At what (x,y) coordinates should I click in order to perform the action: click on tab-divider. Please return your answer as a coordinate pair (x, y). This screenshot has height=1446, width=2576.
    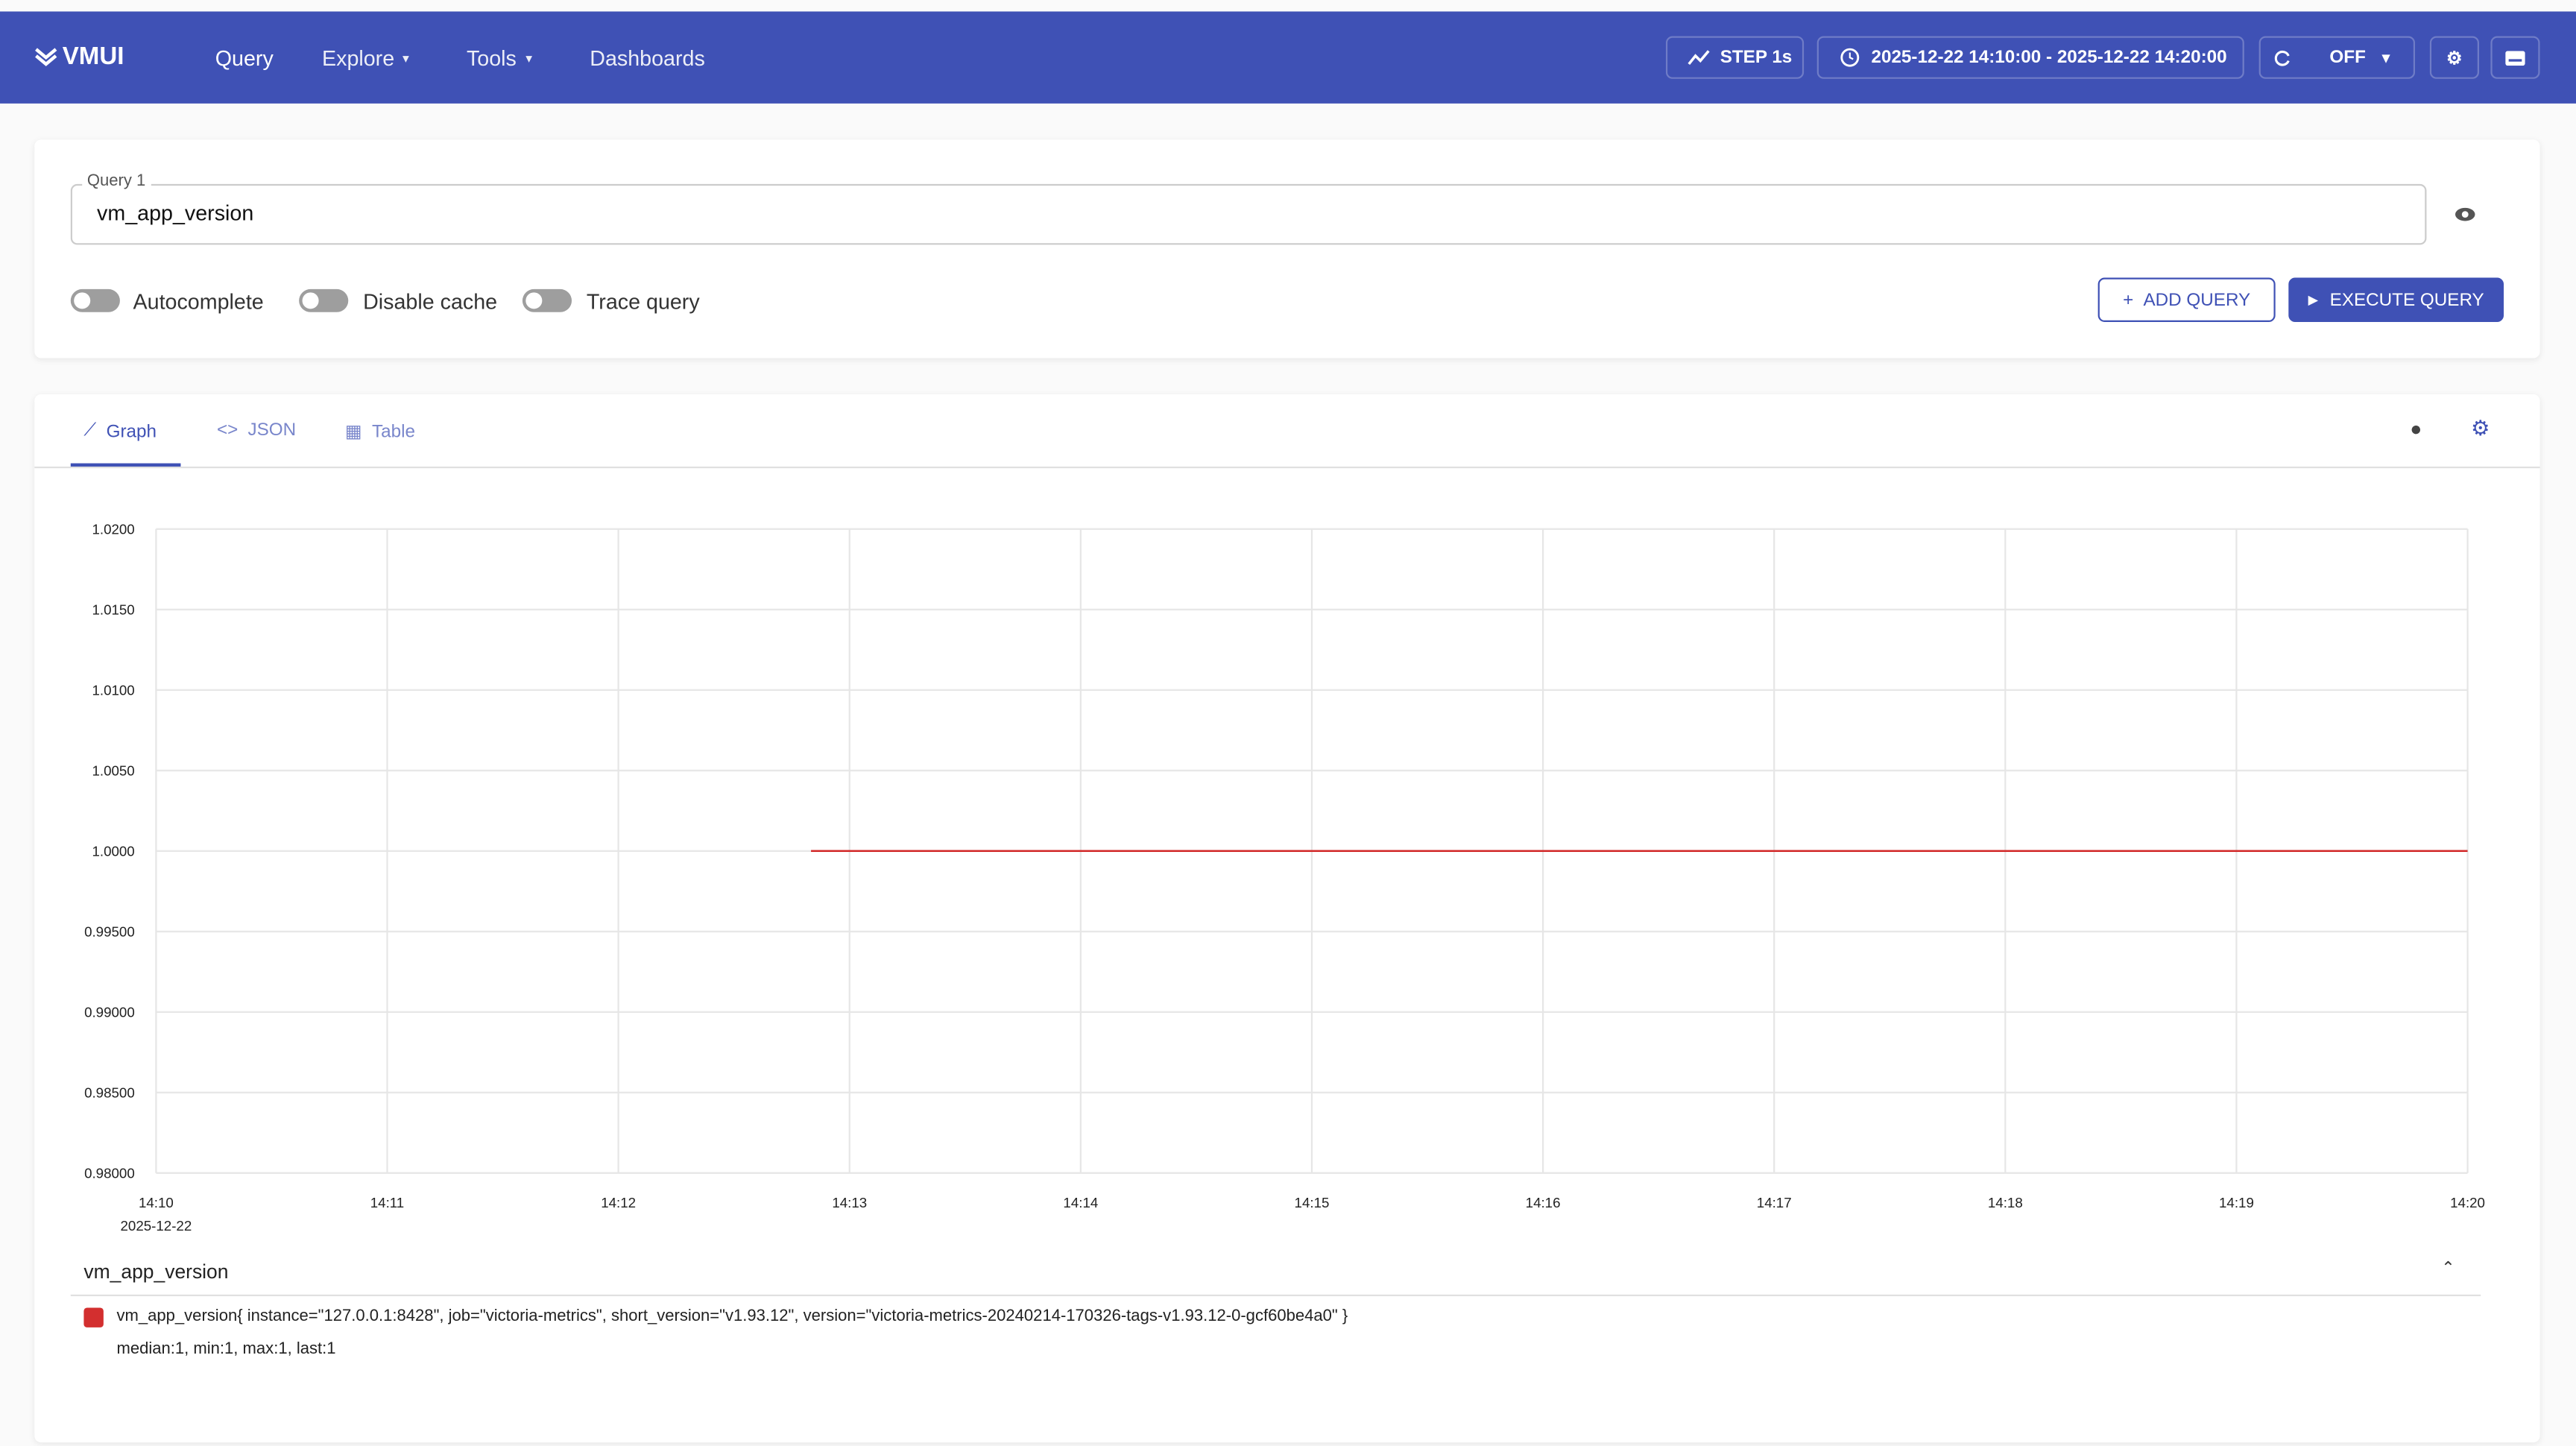
    Looking at the image, I should click on (1287, 467).